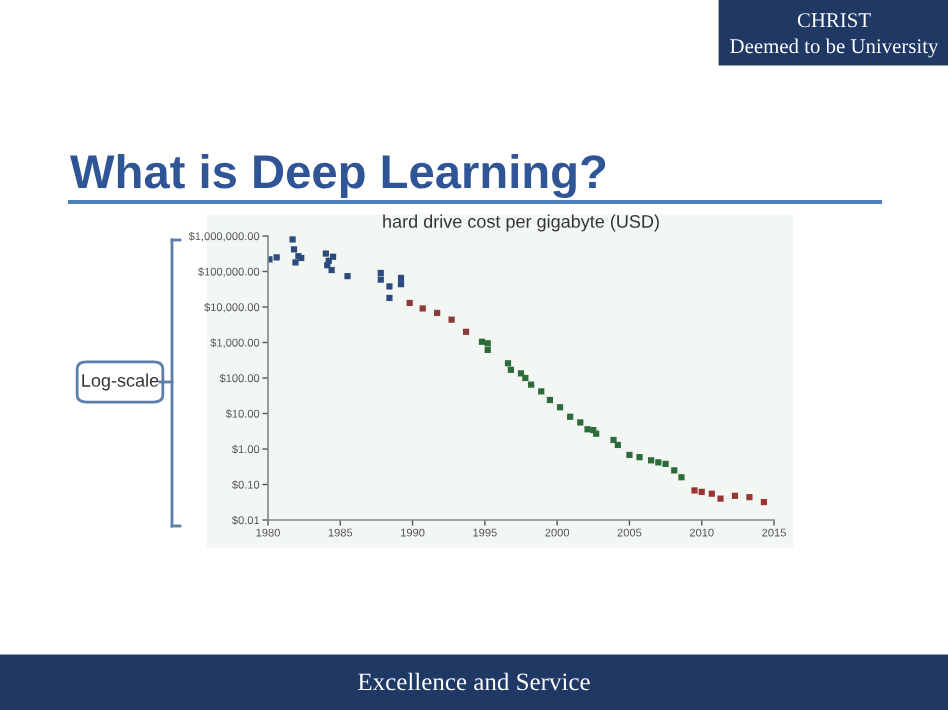  I want to click on text: CHRIST, so click(834, 20).